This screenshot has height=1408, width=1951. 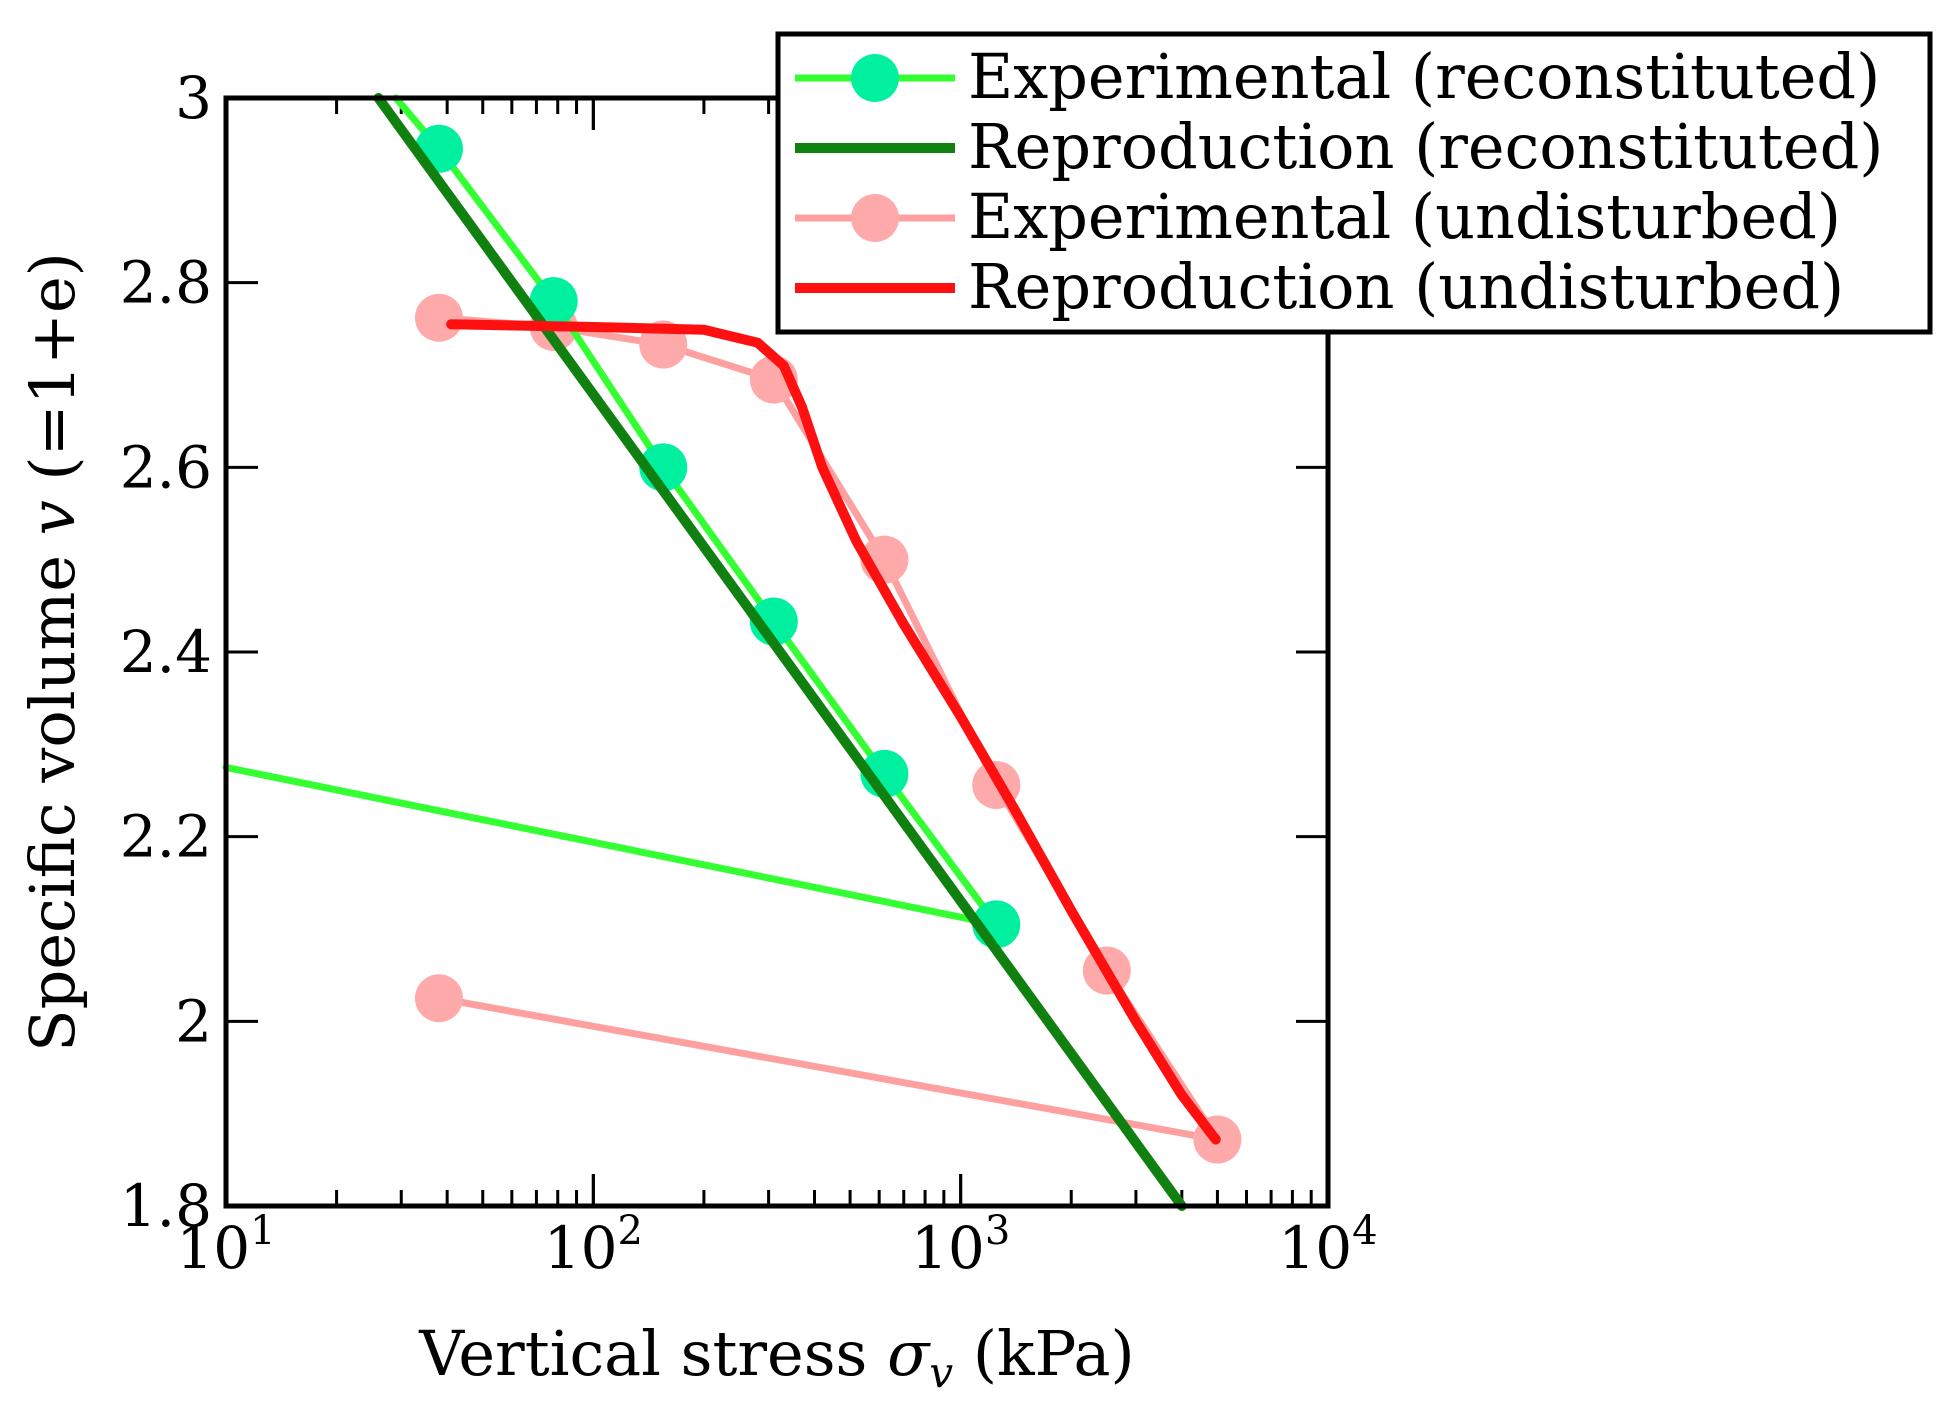 What do you see at coordinates (828, 1069) in the screenshot?
I see `exp-undisturbed-unloading-line` at bounding box center [828, 1069].